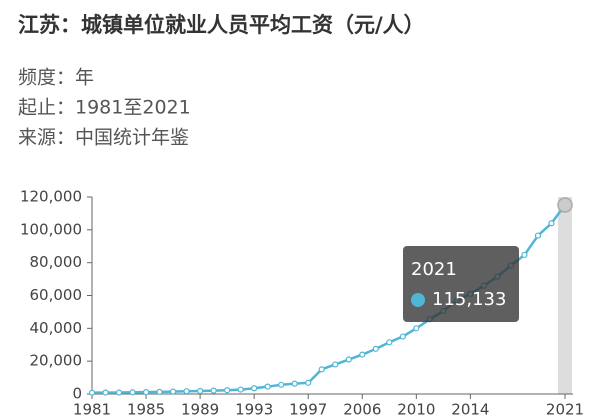 The image size is (598, 416). Describe the element at coordinates (56, 295) in the screenshot. I see `y-tick-label: 60,000` at that location.